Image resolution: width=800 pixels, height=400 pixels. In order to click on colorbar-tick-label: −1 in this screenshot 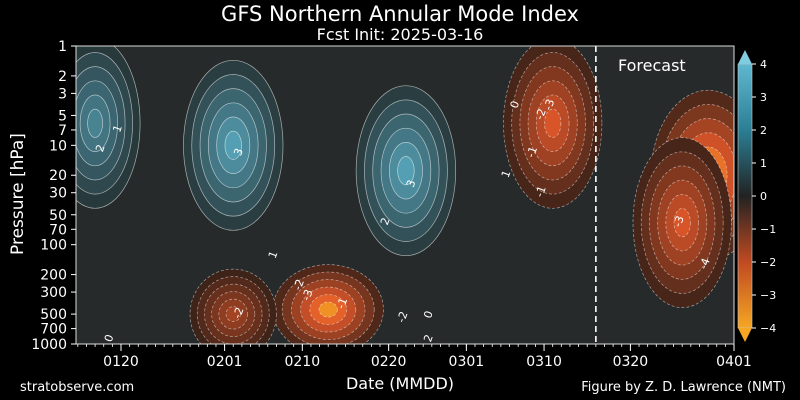, I will do `click(768, 229)`.